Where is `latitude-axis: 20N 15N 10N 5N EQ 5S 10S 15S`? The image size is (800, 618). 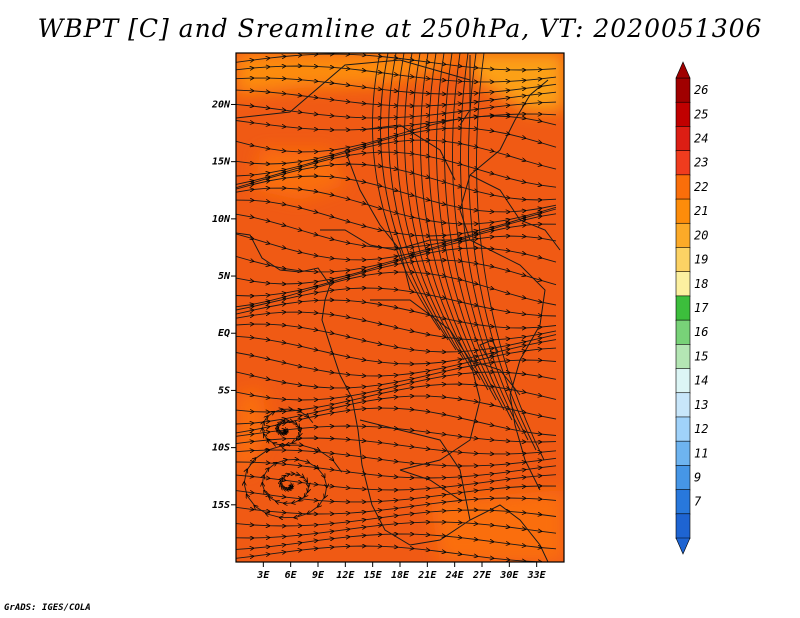
latitude-axis: 20N 15N 10N 5N EQ 5S 10S 15S is located at coordinates (223, 305).